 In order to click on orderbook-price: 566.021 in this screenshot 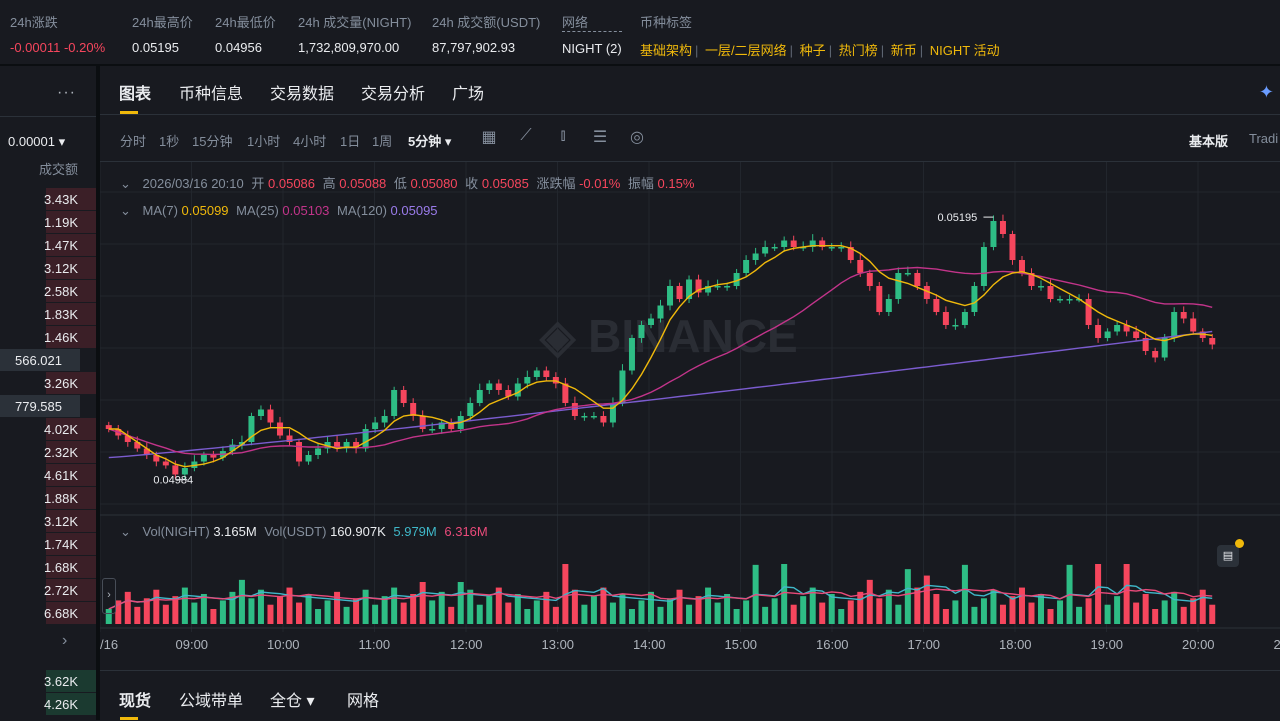, I will do `click(40, 360)`.